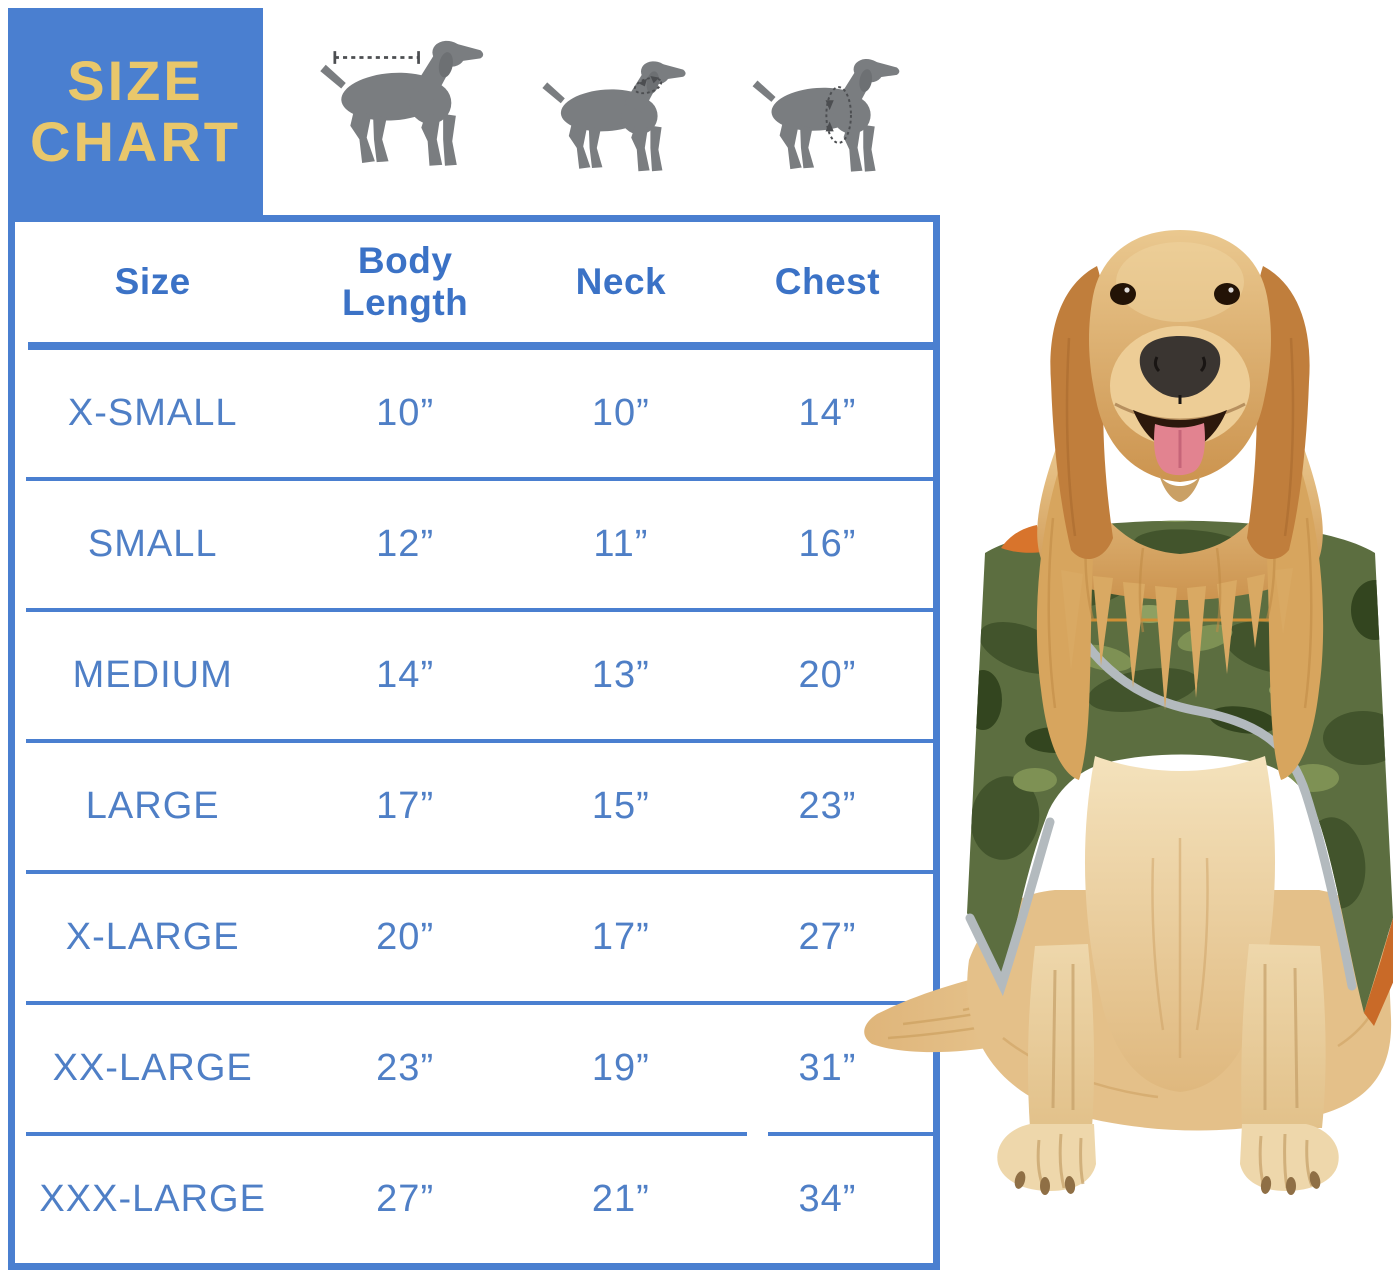 This screenshot has width=1393, height=1278. I want to click on measurement-value: 21”, so click(620, 1199).